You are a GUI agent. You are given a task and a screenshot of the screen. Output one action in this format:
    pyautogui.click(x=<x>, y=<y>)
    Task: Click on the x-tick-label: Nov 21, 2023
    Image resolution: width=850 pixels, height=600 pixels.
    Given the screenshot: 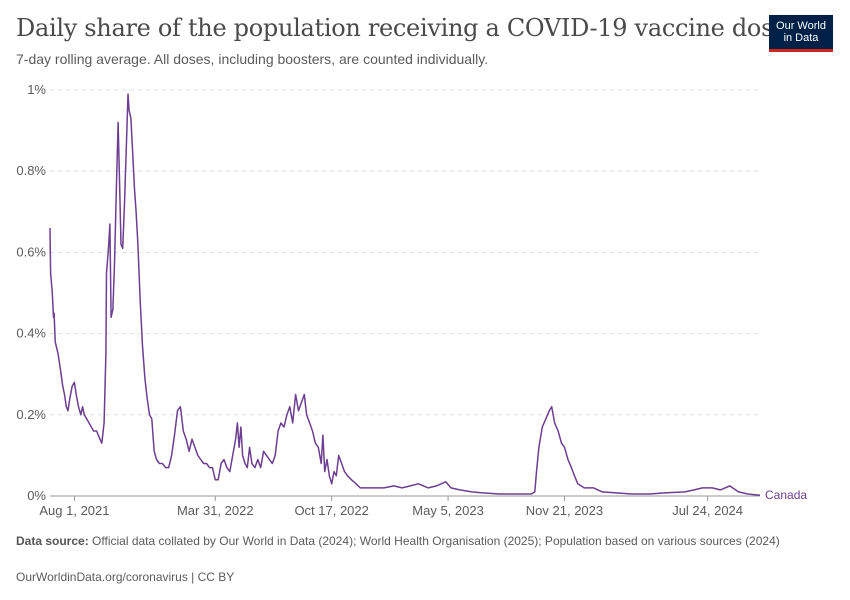 What is the action you would take?
    pyautogui.click(x=564, y=510)
    